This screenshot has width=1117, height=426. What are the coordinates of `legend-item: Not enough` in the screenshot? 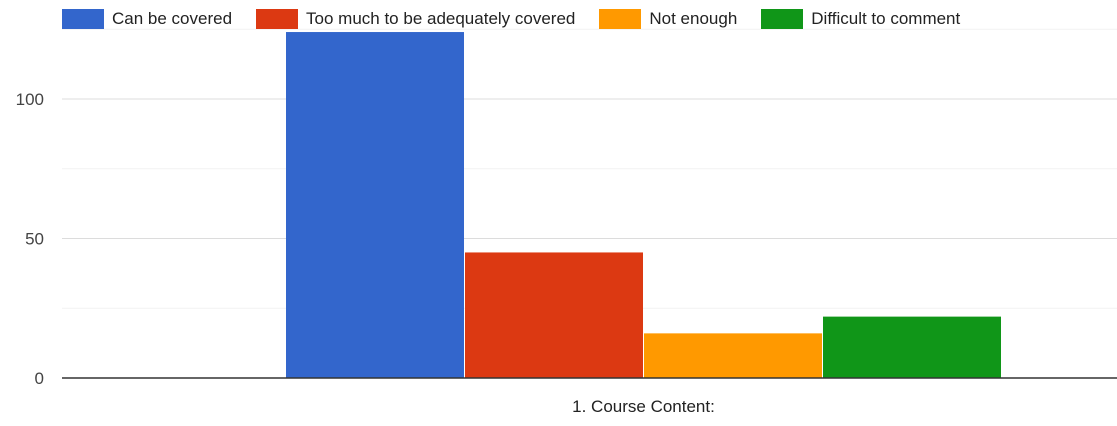 It's located at (668, 19).